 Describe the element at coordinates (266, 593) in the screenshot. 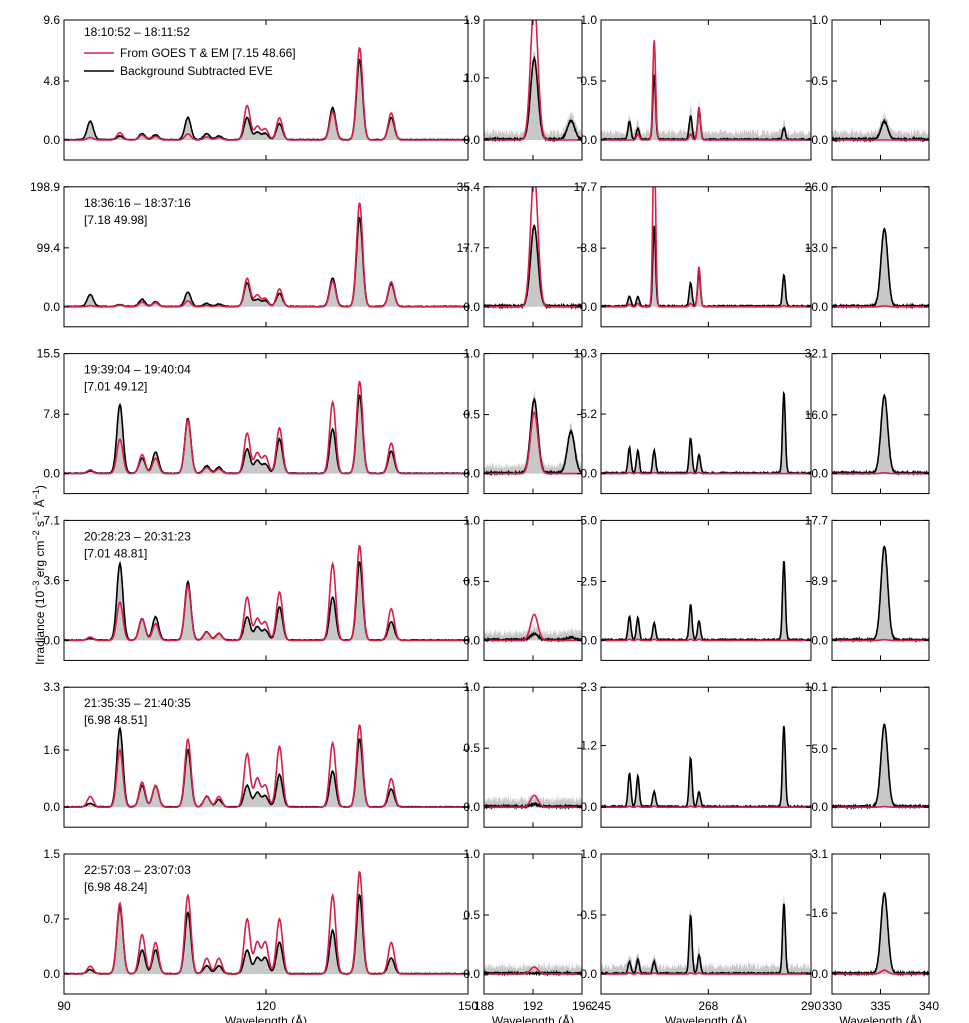

I see `panel-plot-r4-c1` at that location.